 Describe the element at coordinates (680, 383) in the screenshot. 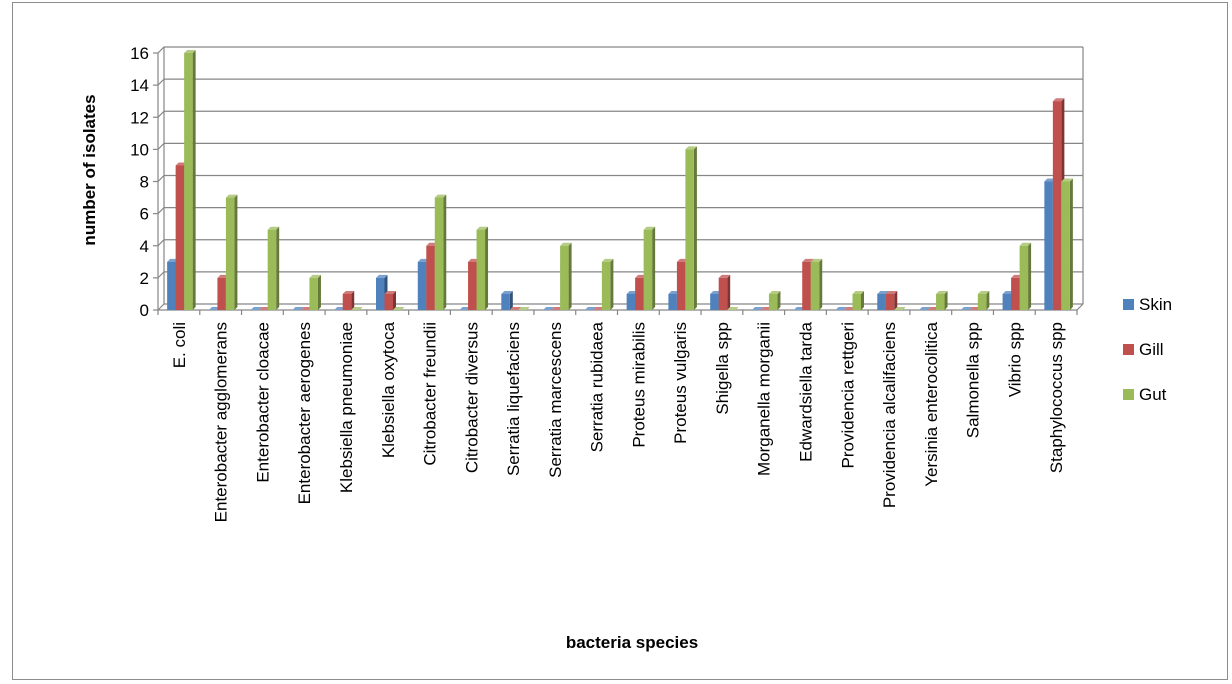

I see `x-tick-label: Proteus vulgaris` at that location.